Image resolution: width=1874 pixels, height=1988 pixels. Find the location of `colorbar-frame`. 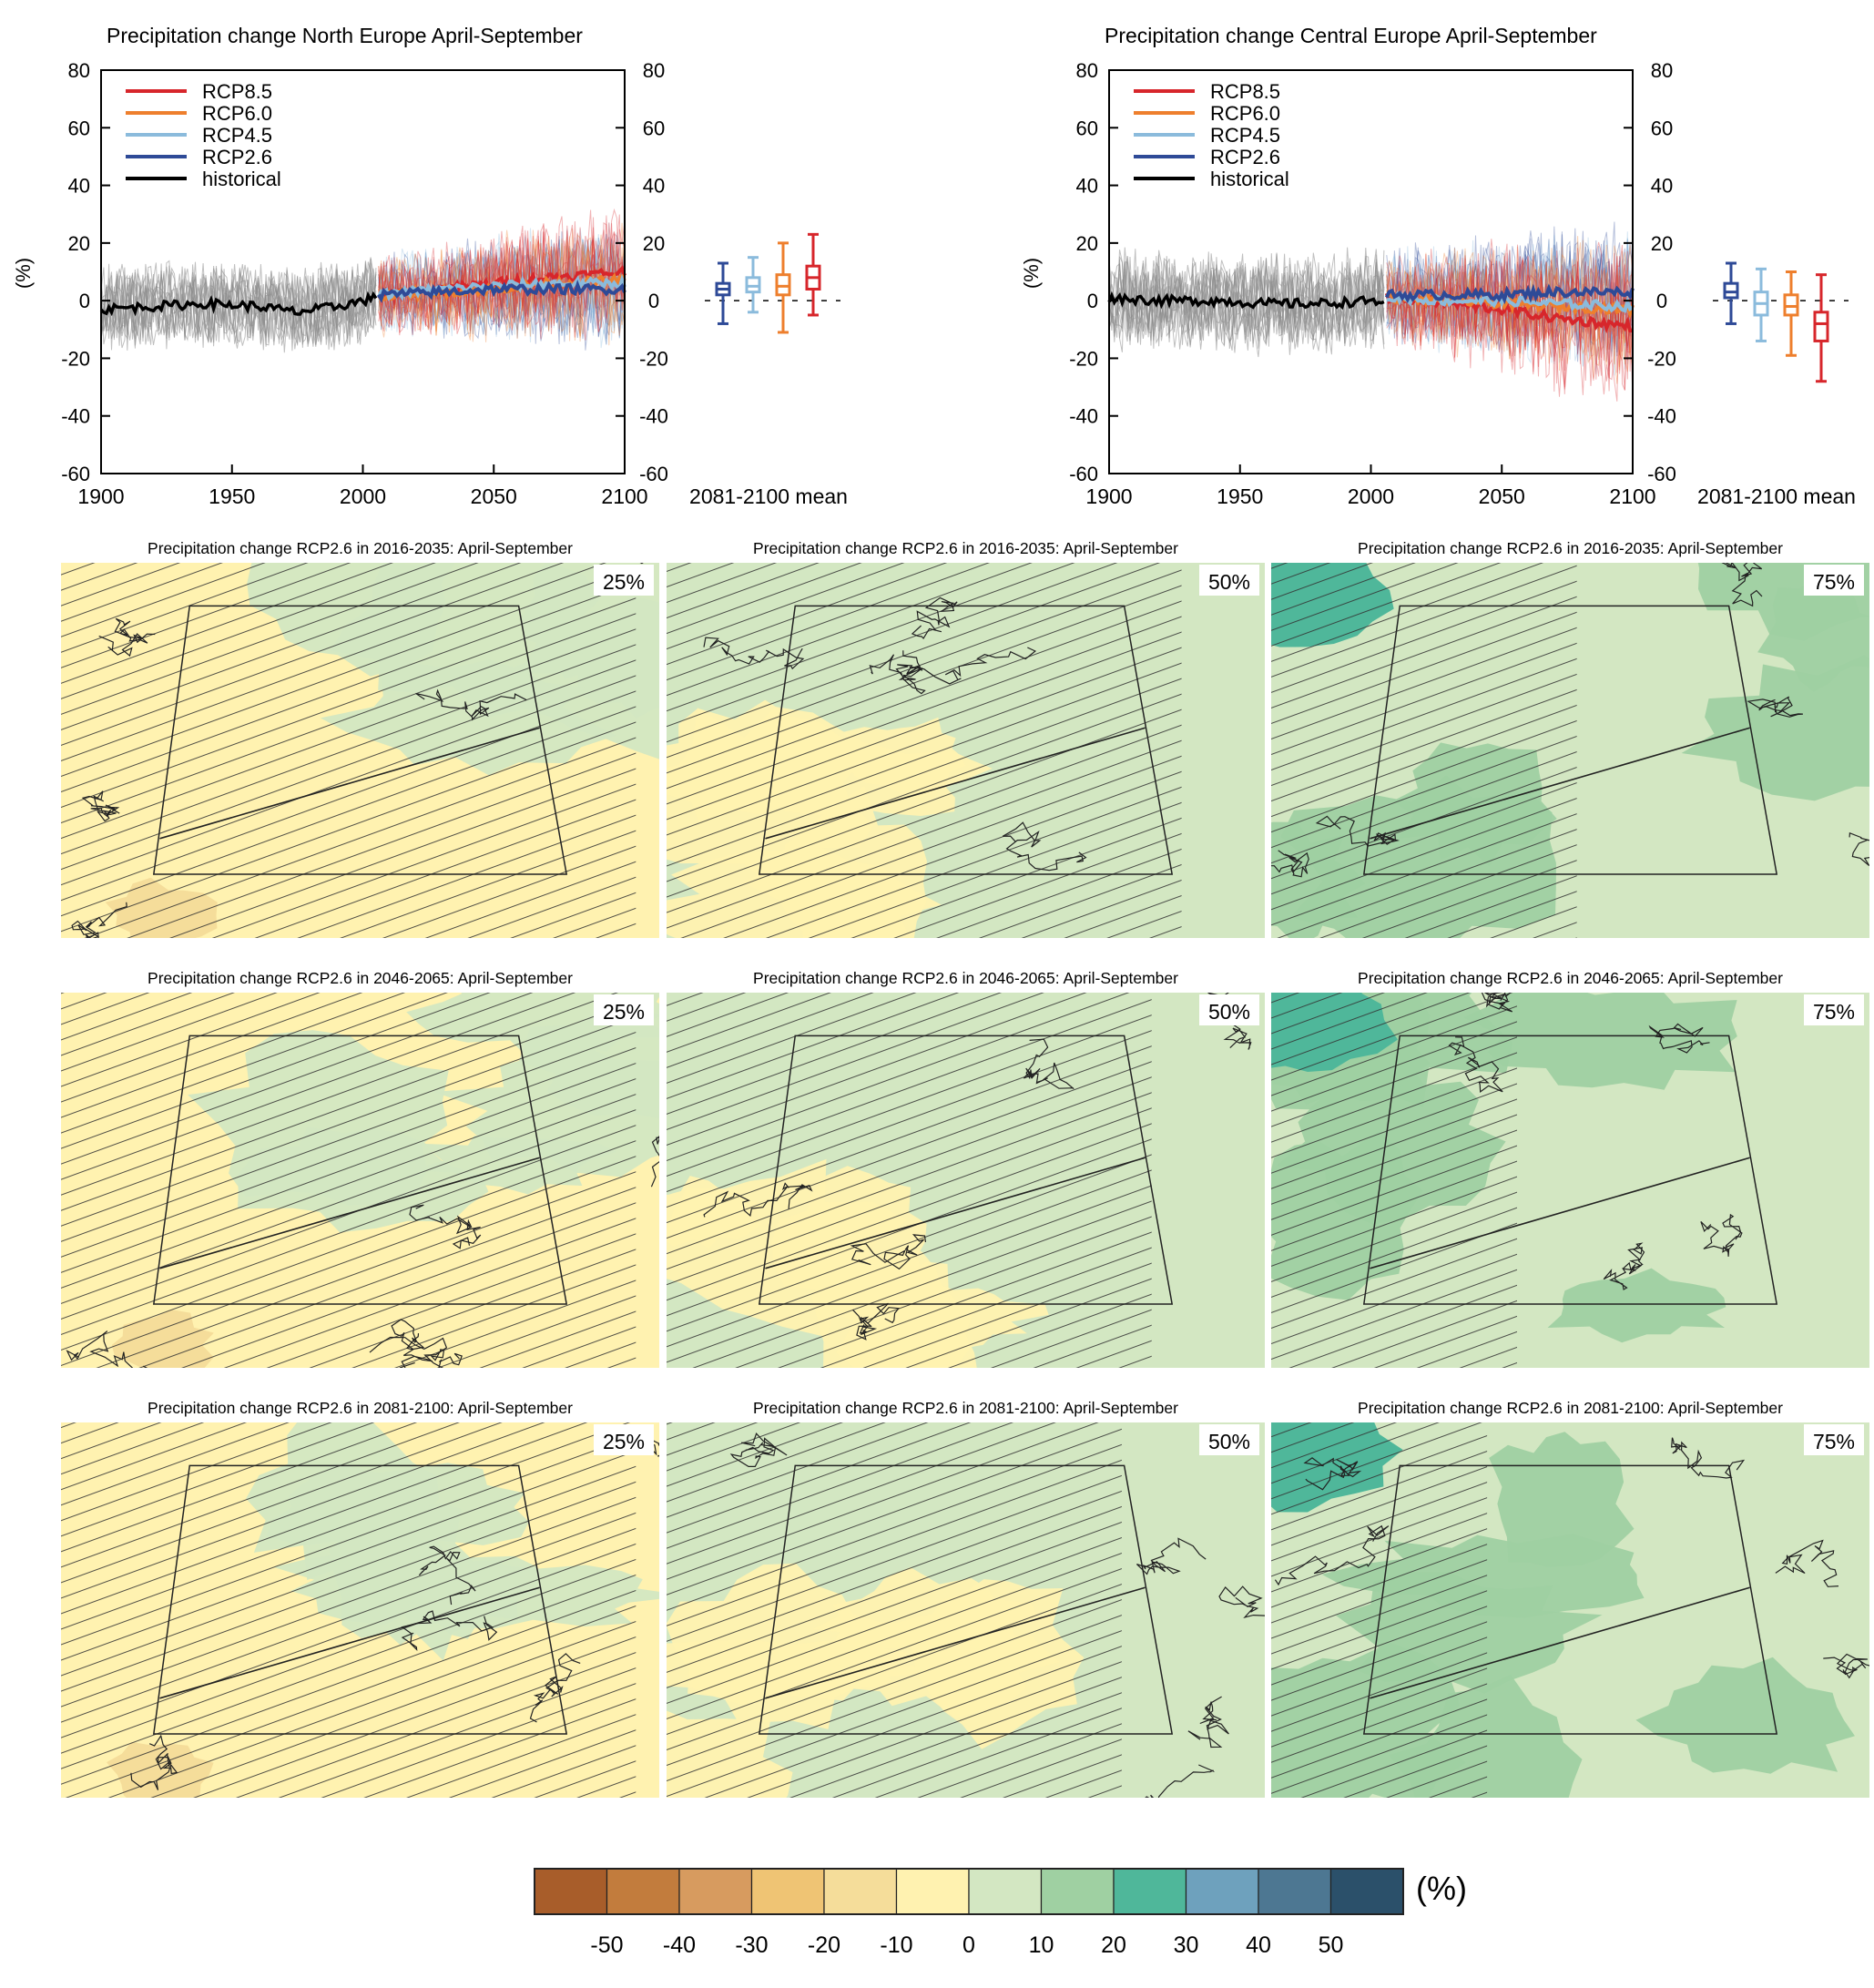

colorbar-frame is located at coordinates (969, 1891).